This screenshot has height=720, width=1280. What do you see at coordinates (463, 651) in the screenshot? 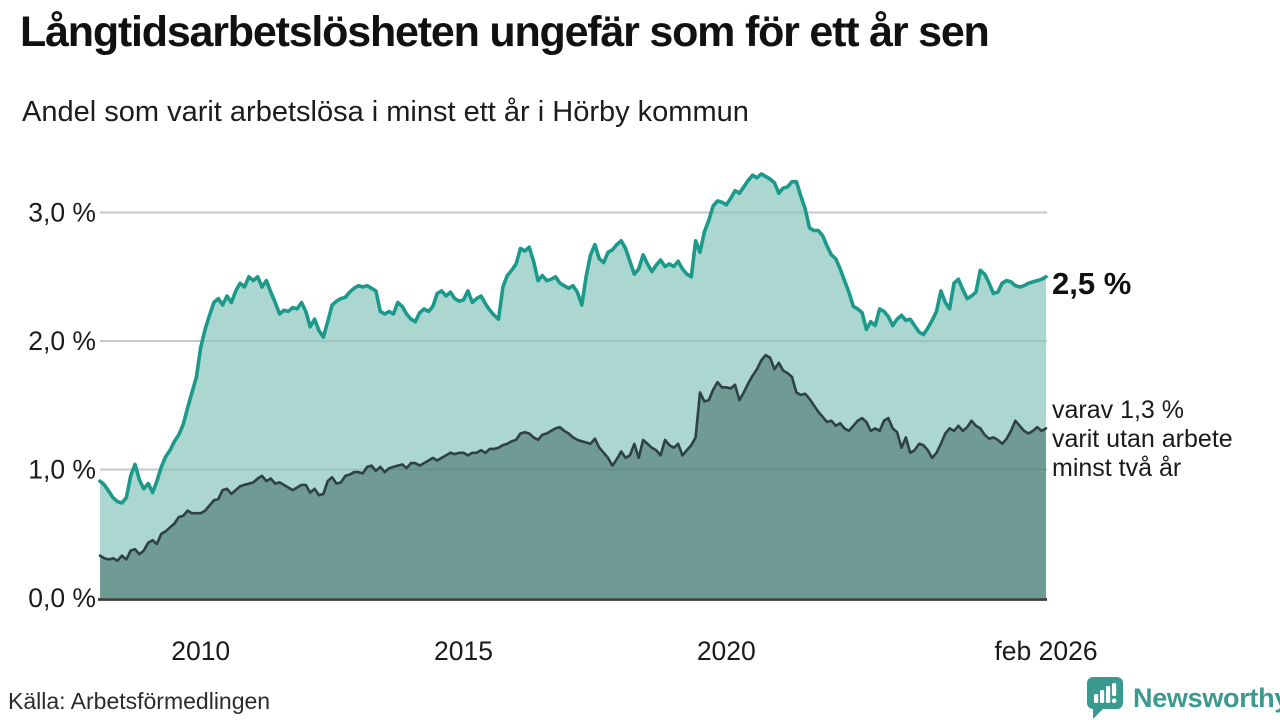
I see `x-tick-label: 2015` at bounding box center [463, 651].